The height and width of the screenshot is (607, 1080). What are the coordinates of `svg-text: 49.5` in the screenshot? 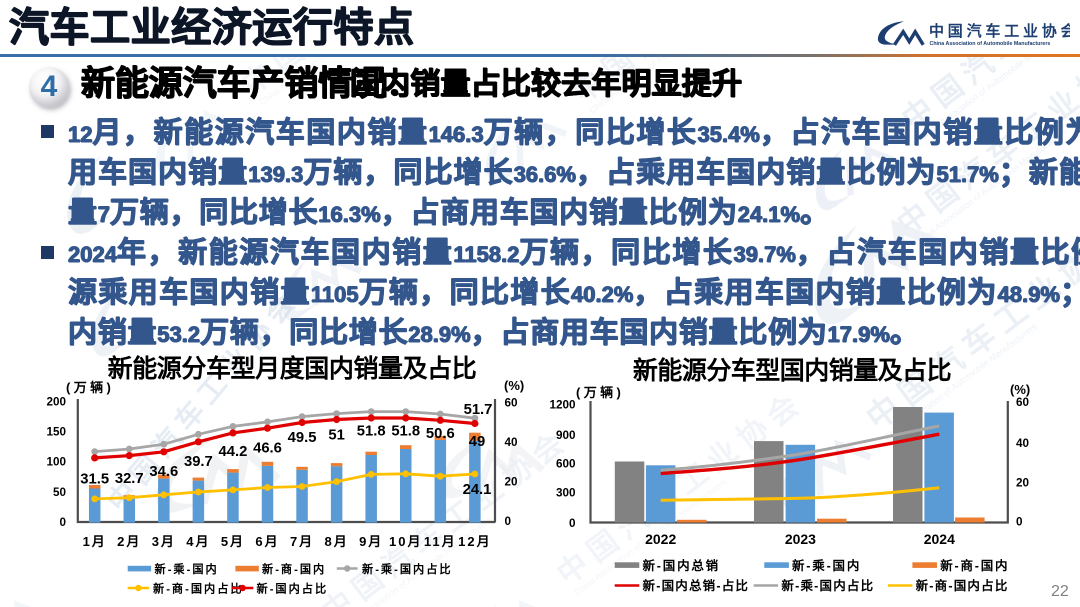 It's located at (302, 438).